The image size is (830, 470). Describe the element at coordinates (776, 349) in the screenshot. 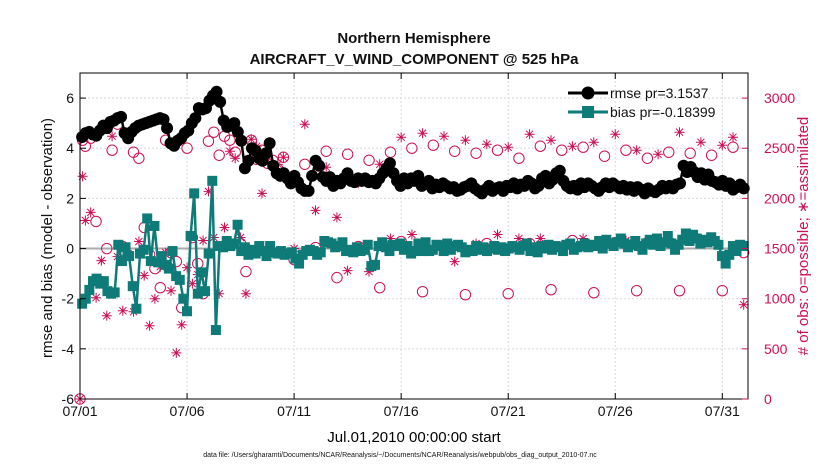

I see `y2-tick-label: 500` at that location.